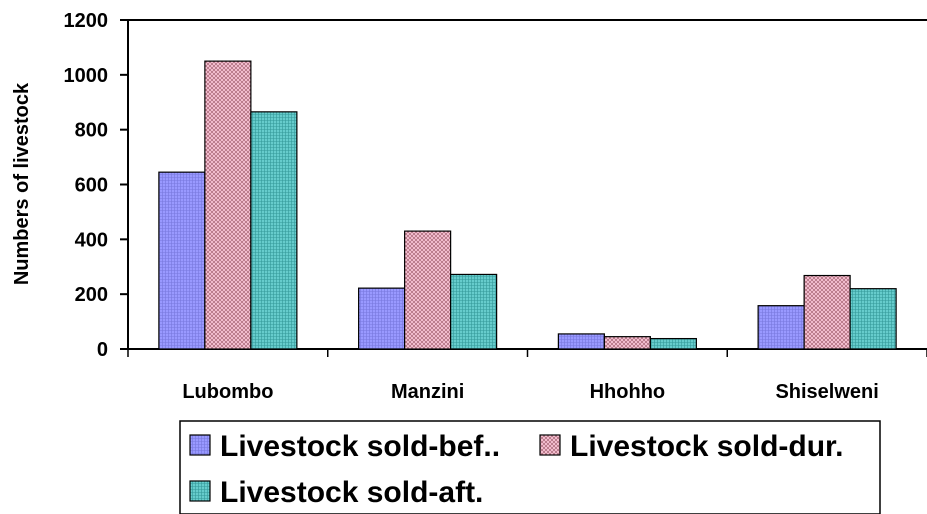 This screenshot has height=514, width=927. I want to click on legend-item-1: Livestock sold-dur., so click(691, 446).